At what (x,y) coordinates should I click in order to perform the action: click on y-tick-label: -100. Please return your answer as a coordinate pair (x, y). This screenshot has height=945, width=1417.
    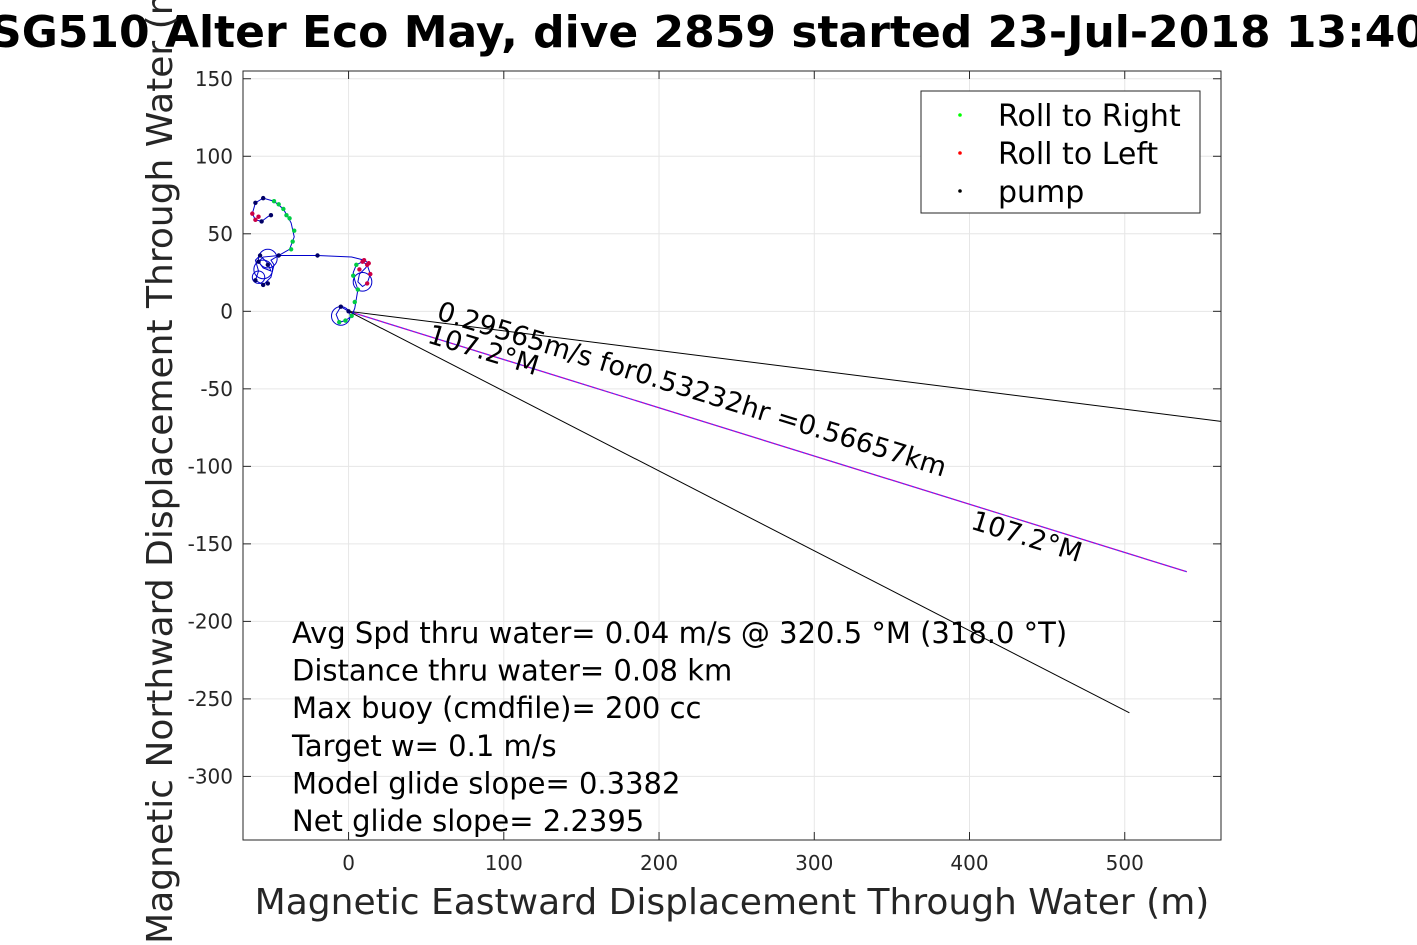
    Looking at the image, I should click on (210, 466).